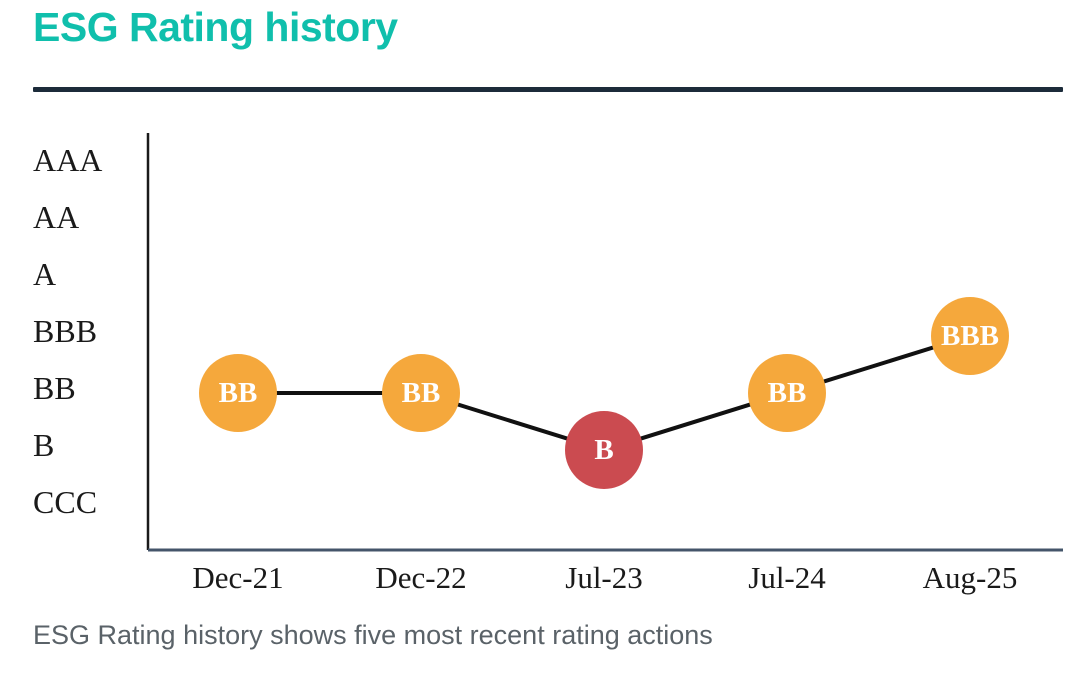 The height and width of the screenshot is (676, 1080). I want to click on rating-point-label: BBB, so click(970, 336).